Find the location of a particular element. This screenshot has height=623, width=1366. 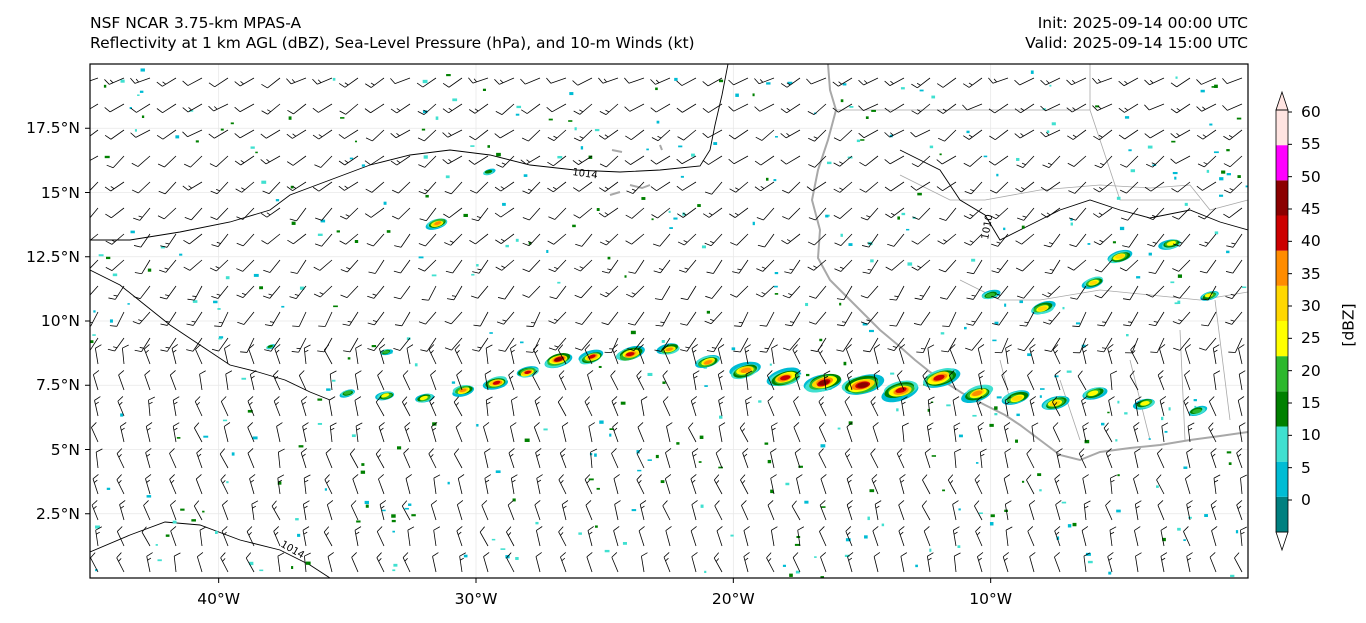

colorbar-segment is located at coordinates (1282, 374).